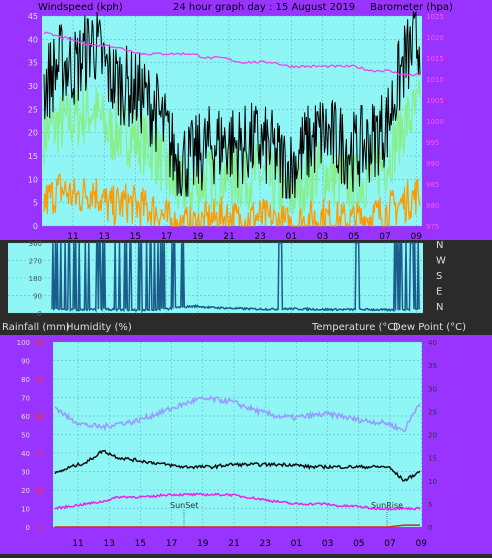 This screenshot has height=558, width=492. What do you see at coordinates (237, 414) in the screenshot?
I see `humidity-line` at bounding box center [237, 414].